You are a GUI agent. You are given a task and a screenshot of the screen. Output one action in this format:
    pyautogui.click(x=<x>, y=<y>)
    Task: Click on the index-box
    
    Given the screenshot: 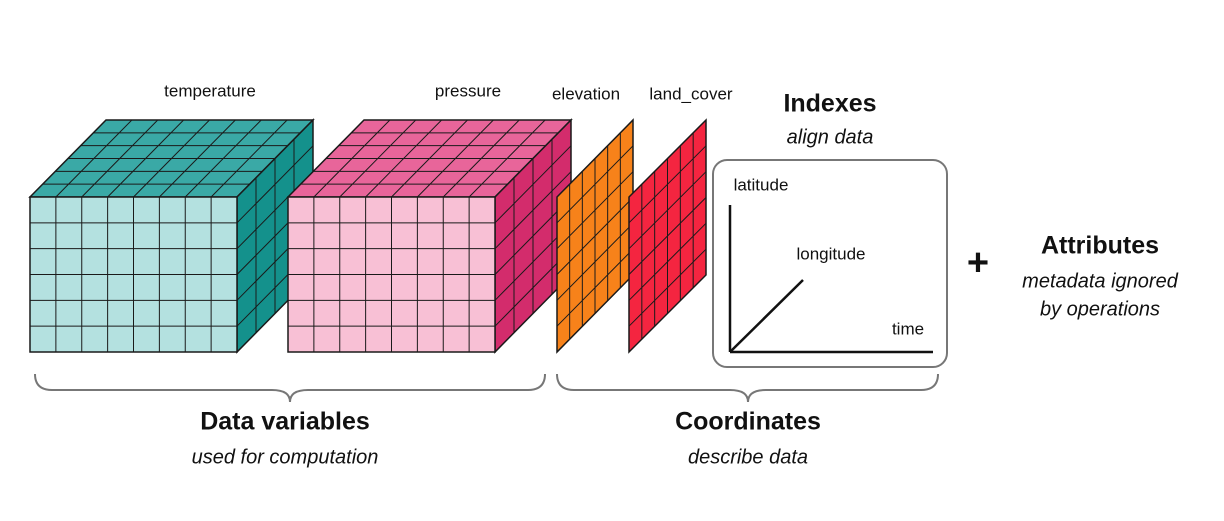 What is the action you would take?
    pyautogui.click(x=830, y=263)
    